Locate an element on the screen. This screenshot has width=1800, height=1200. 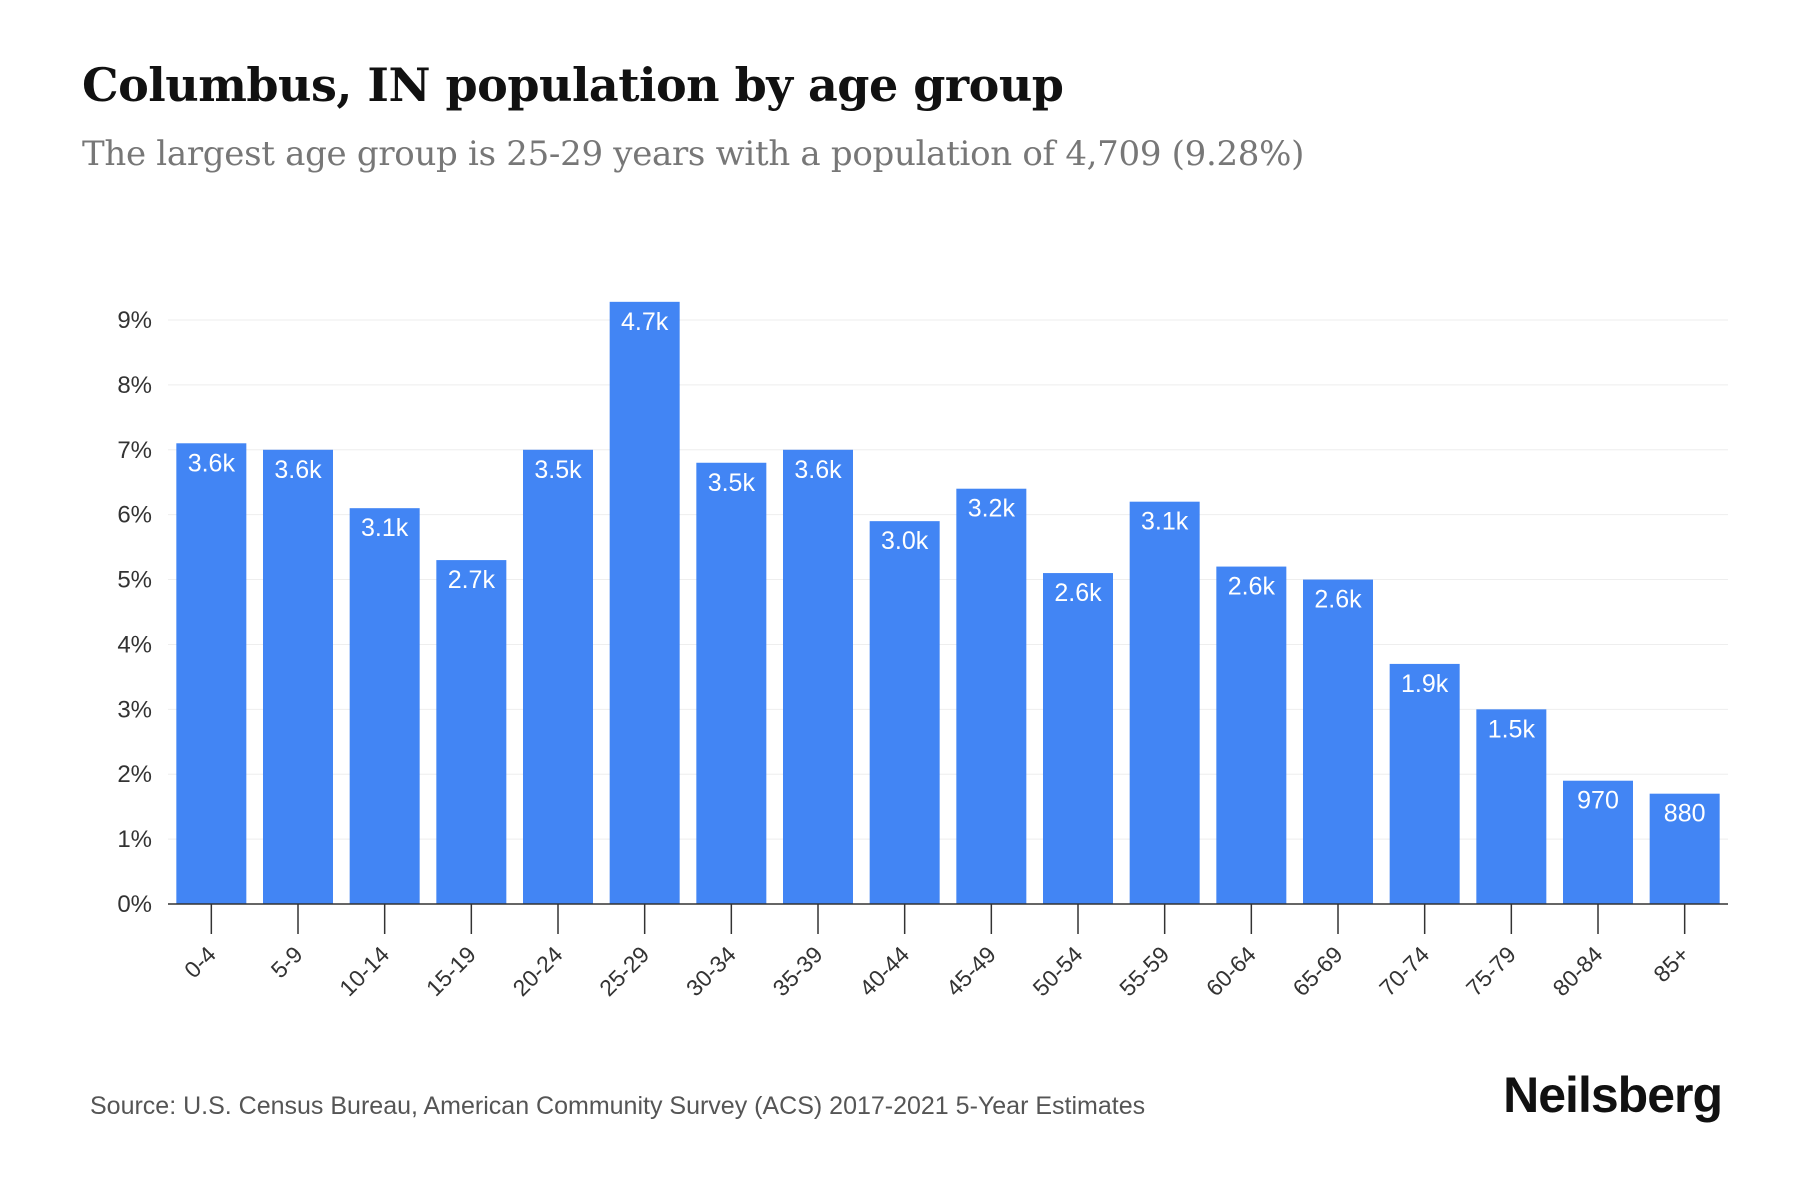
x-tick-label: 50-54 is located at coordinates (1058, 971).